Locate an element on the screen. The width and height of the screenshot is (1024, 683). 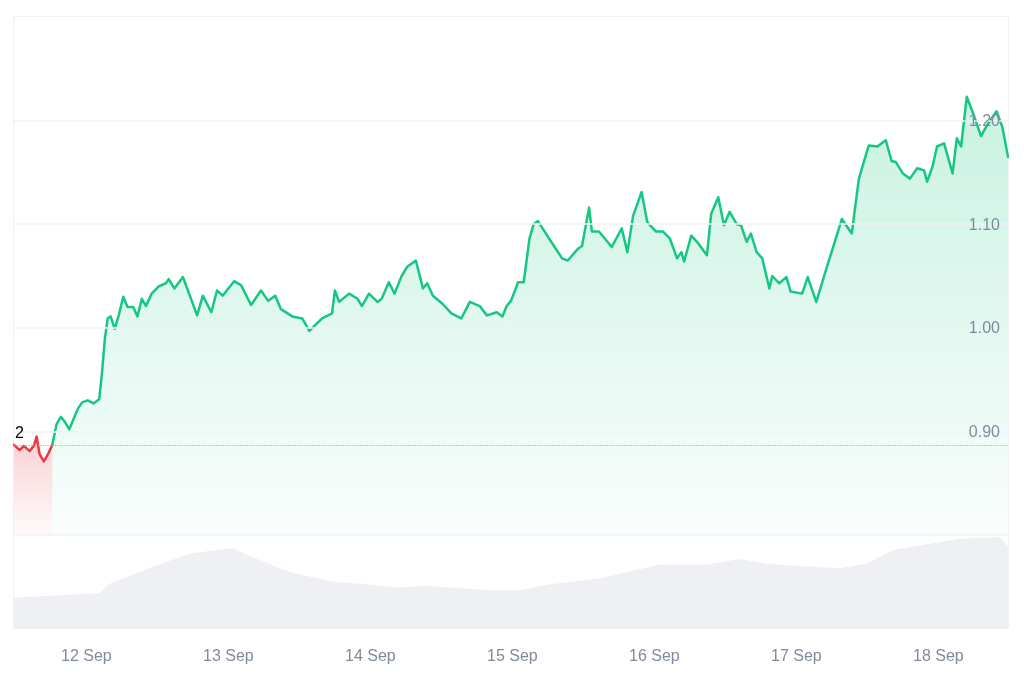
x-tick-label: 16 Sep is located at coordinates (654, 655).